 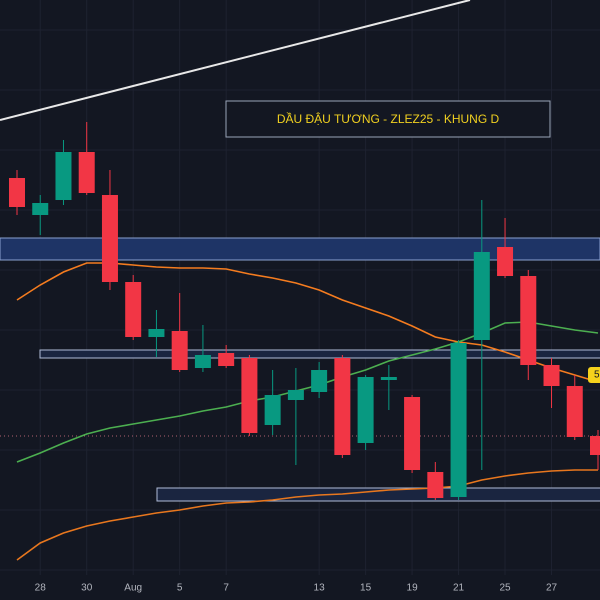 I want to click on x-tick-label: 19, so click(x=413, y=588).